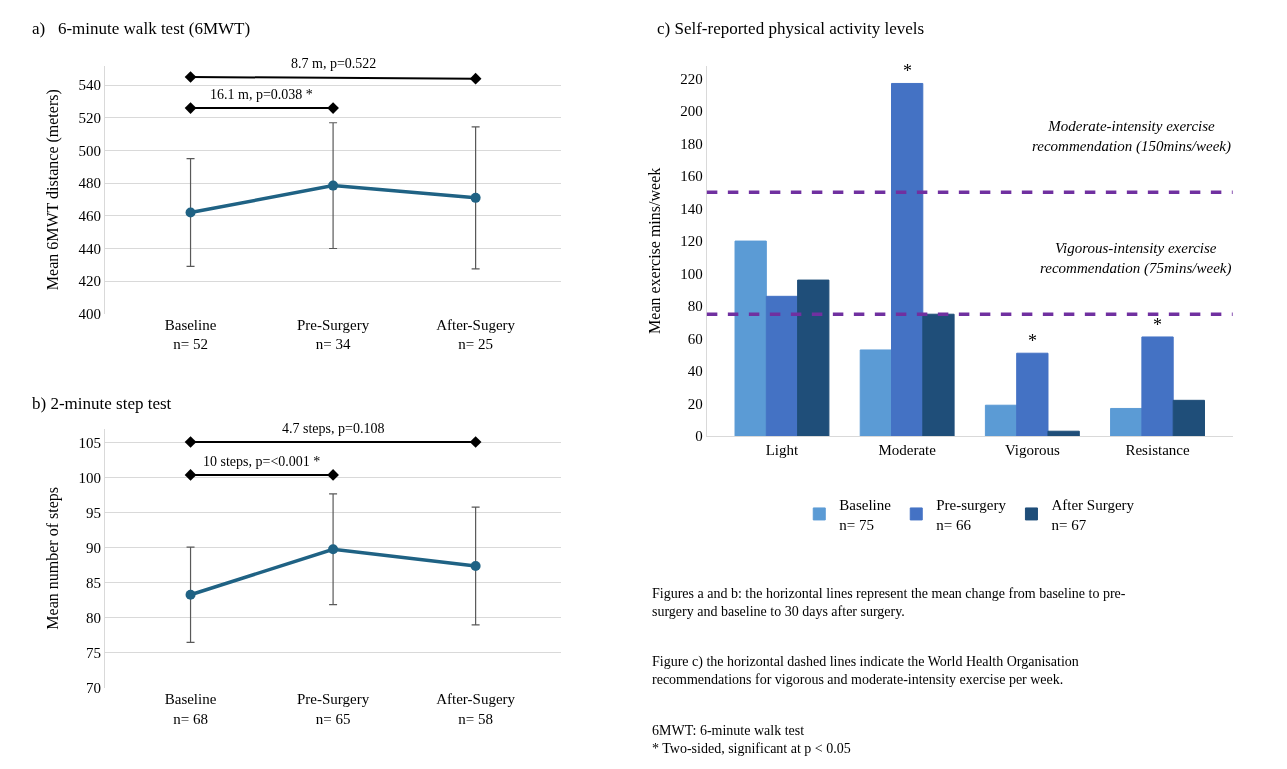 The width and height of the screenshot is (1287, 769). I want to click on y-tick-label: 220, so click(691, 78).